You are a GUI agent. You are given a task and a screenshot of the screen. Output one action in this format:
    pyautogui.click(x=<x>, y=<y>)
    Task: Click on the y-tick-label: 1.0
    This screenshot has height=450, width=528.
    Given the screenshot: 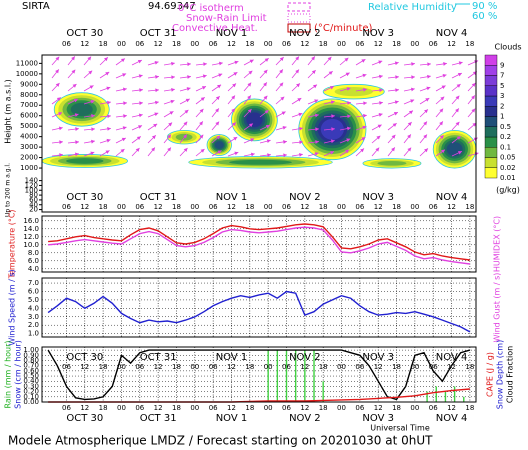 What is the action you would take?
    pyautogui.click(x=33, y=334)
    